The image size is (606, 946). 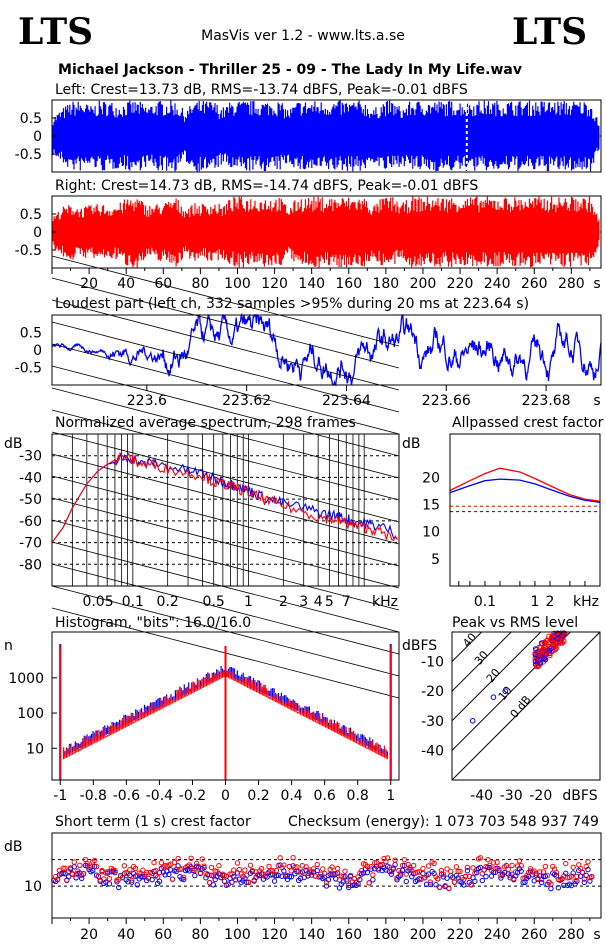 I want to click on spectrum-ytick: -70, so click(x=30, y=544).